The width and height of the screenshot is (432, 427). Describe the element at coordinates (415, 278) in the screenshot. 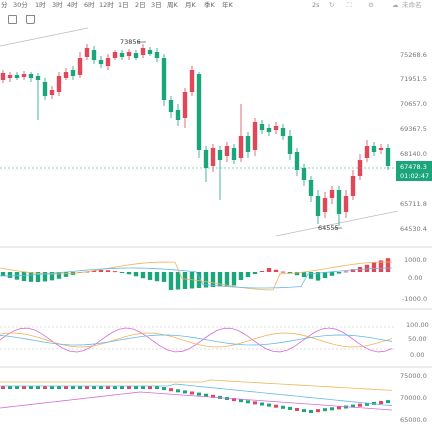

I see `macd-tick: 0.00` at that location.